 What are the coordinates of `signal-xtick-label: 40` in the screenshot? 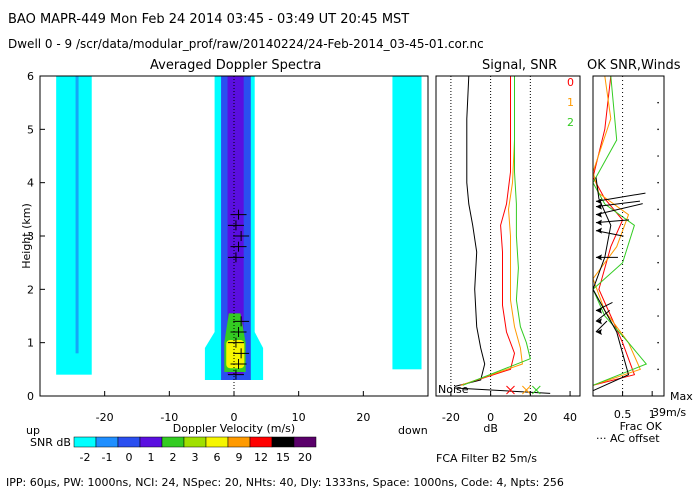 It's located at (570, 417).